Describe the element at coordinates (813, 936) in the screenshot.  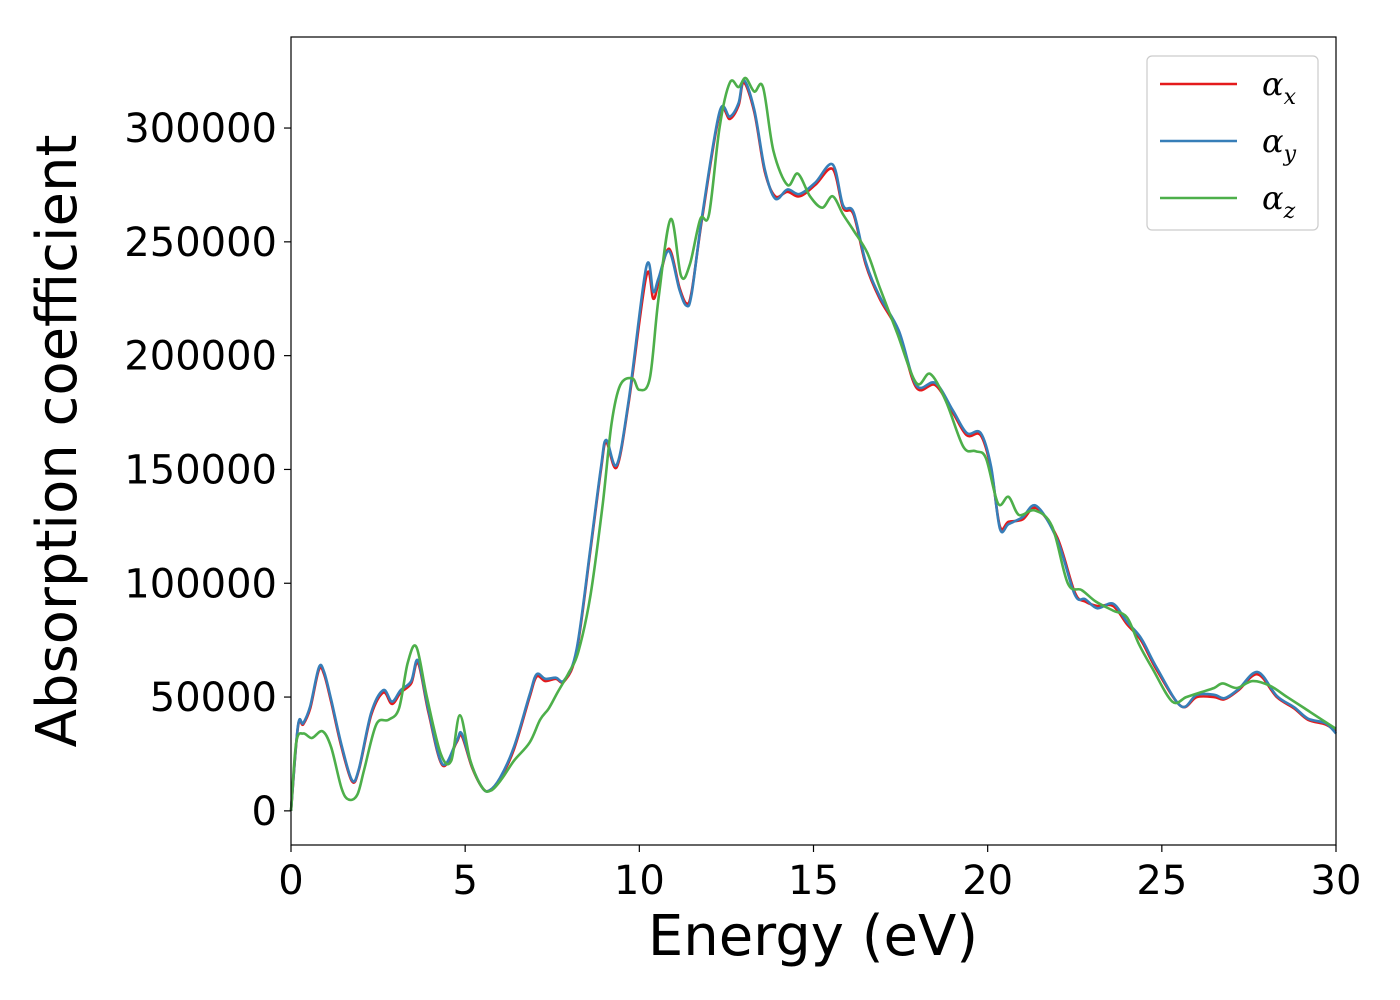
I see `x-axis-title: Energy (eV)` at that location.